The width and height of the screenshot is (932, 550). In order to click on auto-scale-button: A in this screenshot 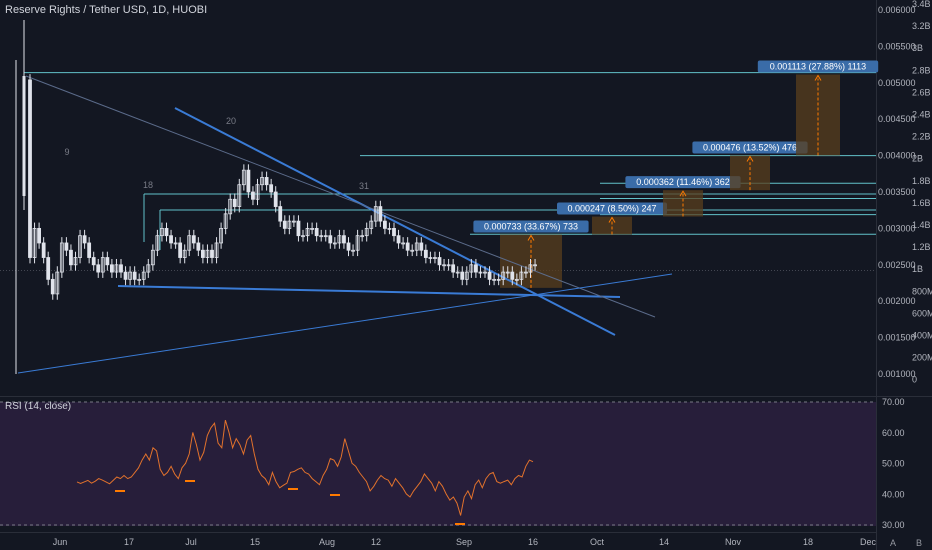, I will do `click(893, 543)`.